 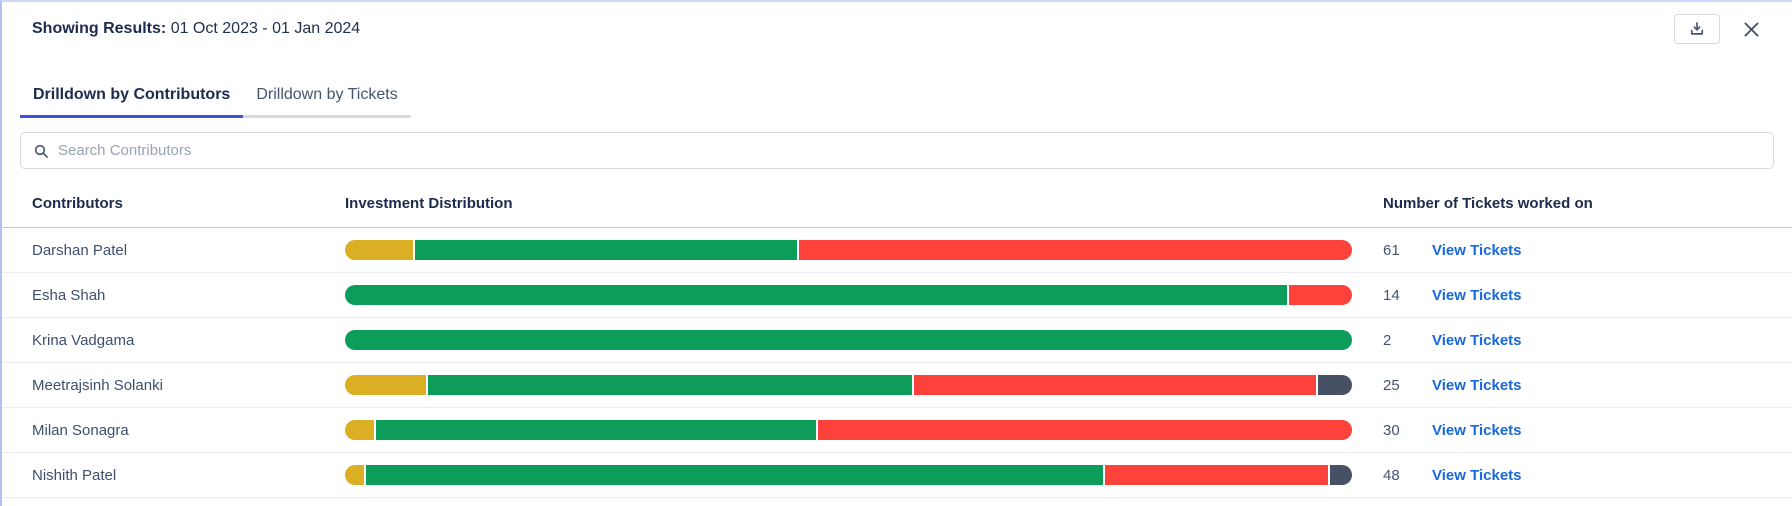 What do you see at coordinates (429, 203) in the screenshot?
I see `column-header-investment-distribution: Investment Distribution` at bounding box center [429, 203].